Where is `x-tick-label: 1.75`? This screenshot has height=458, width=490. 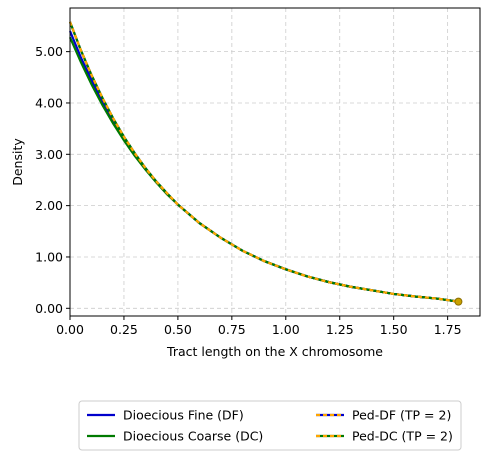
x-tick-label: 1.75 is located at coordinates (448, 329).